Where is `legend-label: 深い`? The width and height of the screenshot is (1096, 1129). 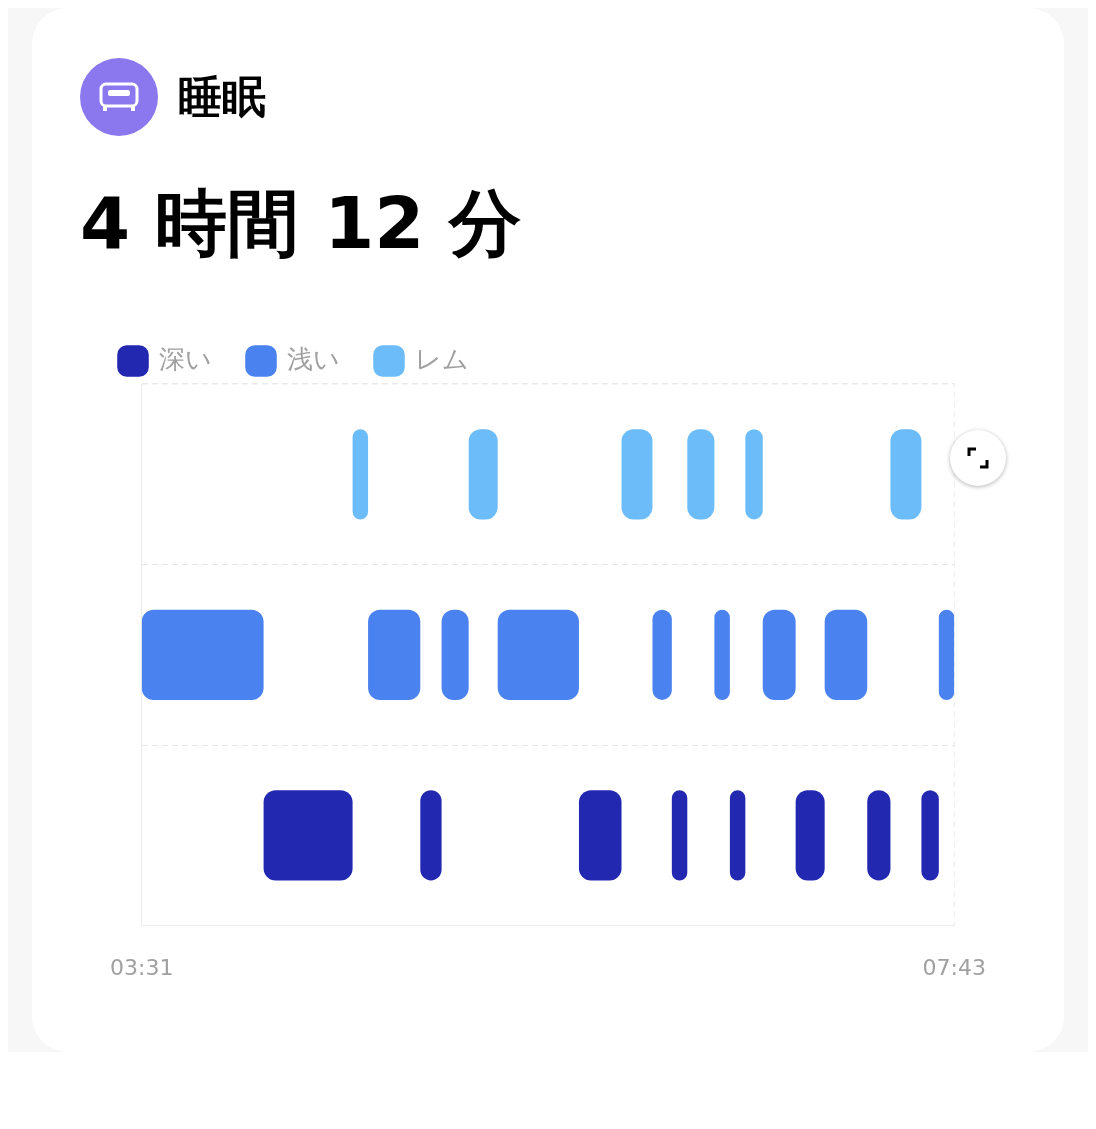 legend-label: 深い is located at coordinates (185, 358).